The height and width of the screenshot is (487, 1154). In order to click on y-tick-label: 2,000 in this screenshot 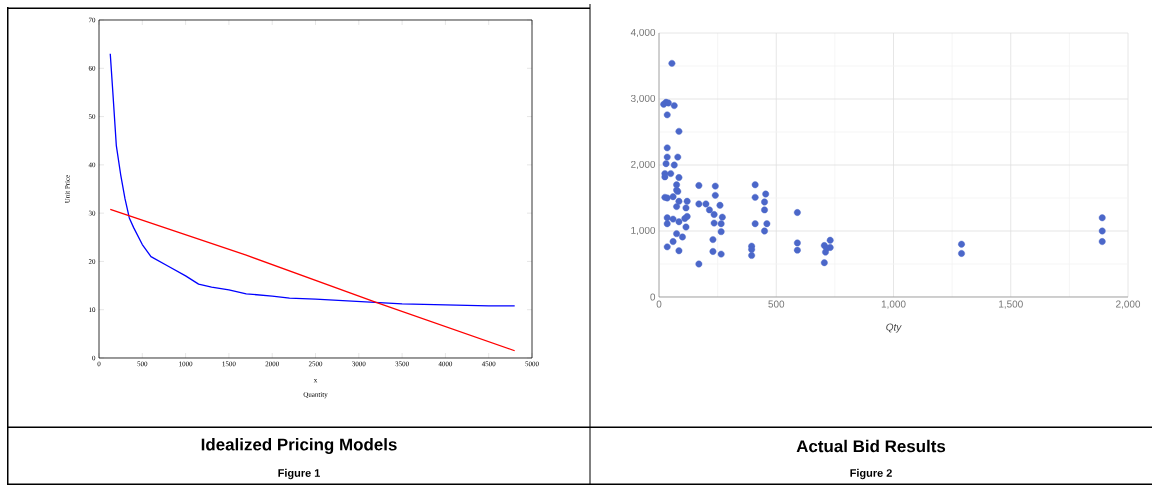, I will do `click(643, 165)`.